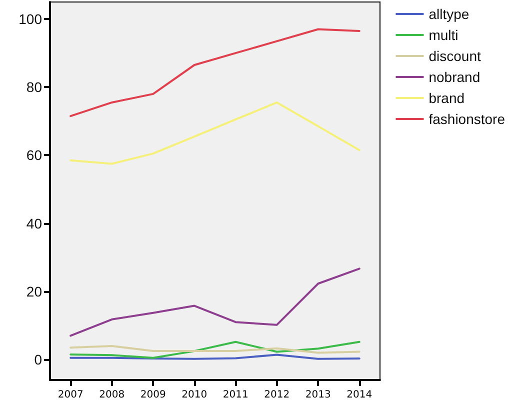 The image size is (515, 416). Describe the element at coordinates (34, 291) in the screenshot. I see `y-tick-label: 20` at that location.